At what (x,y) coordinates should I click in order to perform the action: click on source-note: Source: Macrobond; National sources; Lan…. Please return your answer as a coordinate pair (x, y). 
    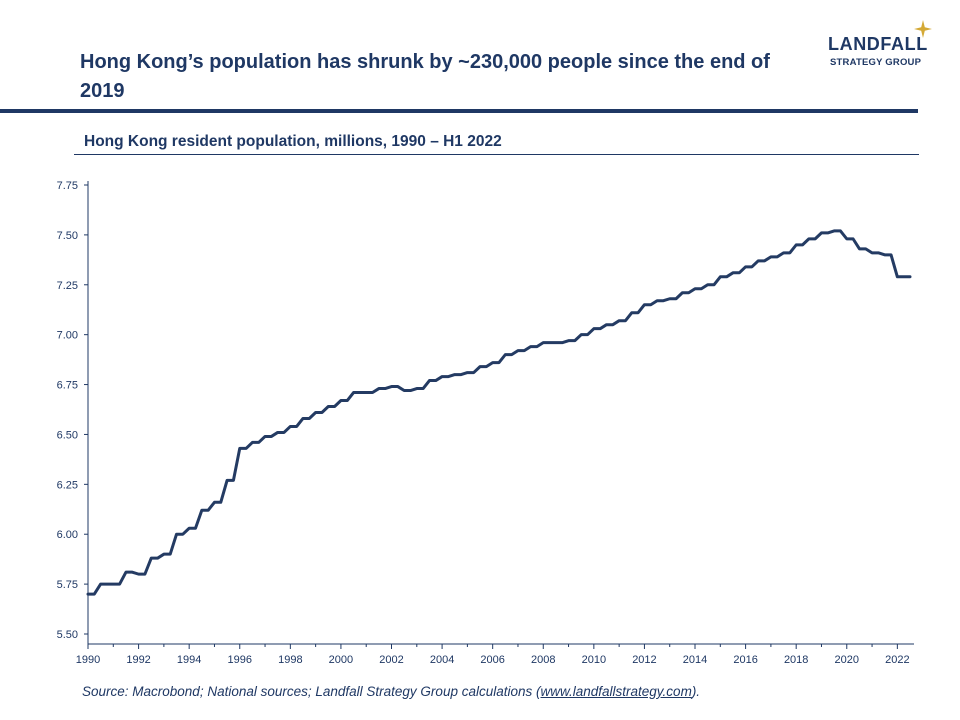
    Looking at the image, I should click on (391, 691).